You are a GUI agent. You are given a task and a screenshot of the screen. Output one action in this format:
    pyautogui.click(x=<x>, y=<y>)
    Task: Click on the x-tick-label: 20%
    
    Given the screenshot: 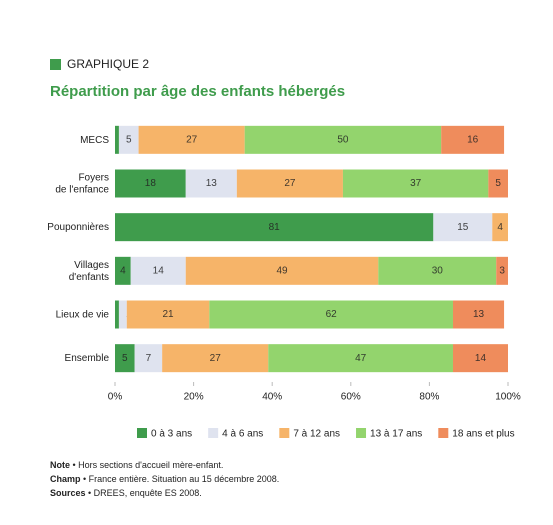 What is the action you would take?
    pyautogui.click(x=194, y=397)
    